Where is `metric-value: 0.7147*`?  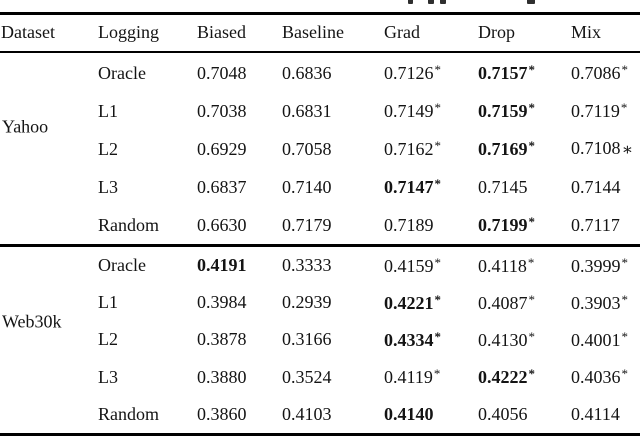
metric-value: 0.7147* is located at coordinates (412, 186).